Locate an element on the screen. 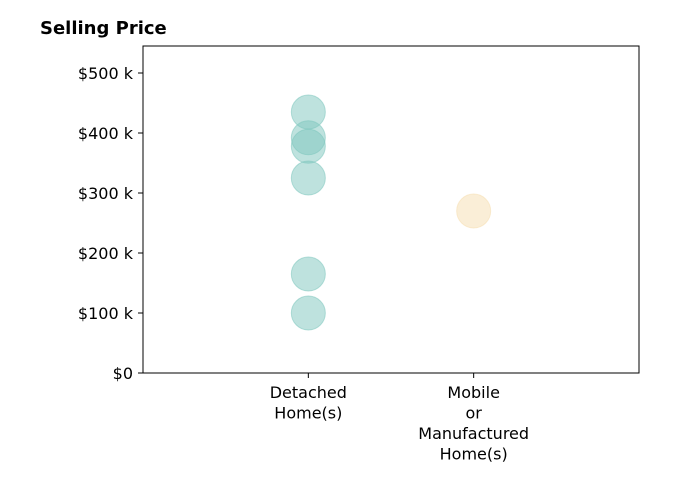  x-tick-label: Detached Home(s) is located at coordinates (308, 403).